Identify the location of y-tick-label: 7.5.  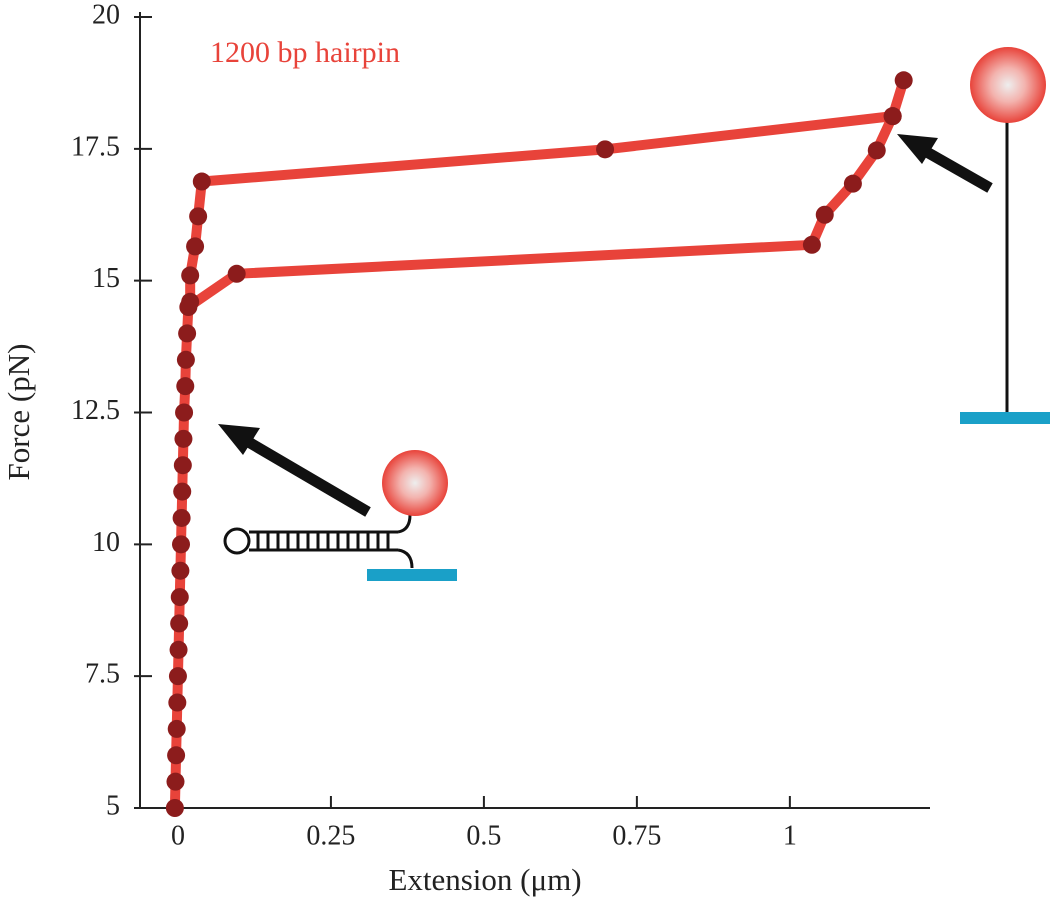
(102, 674).